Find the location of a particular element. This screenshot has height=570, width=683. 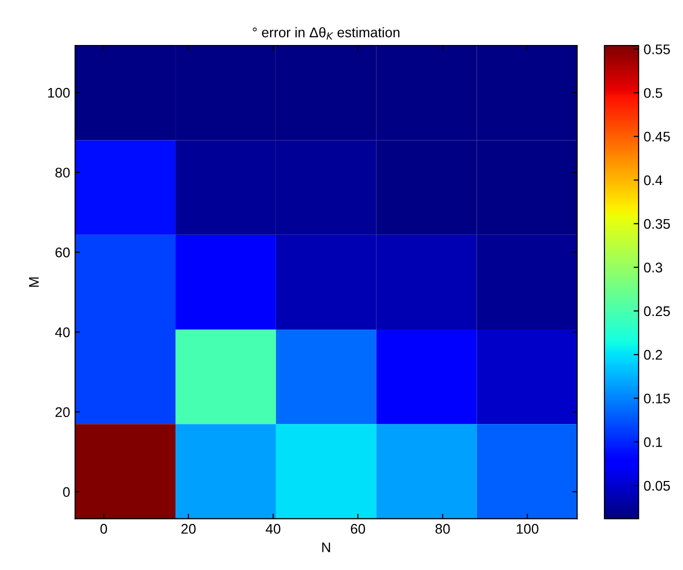

color-bar-label: 0.15 is located at coordinates (657, 399).